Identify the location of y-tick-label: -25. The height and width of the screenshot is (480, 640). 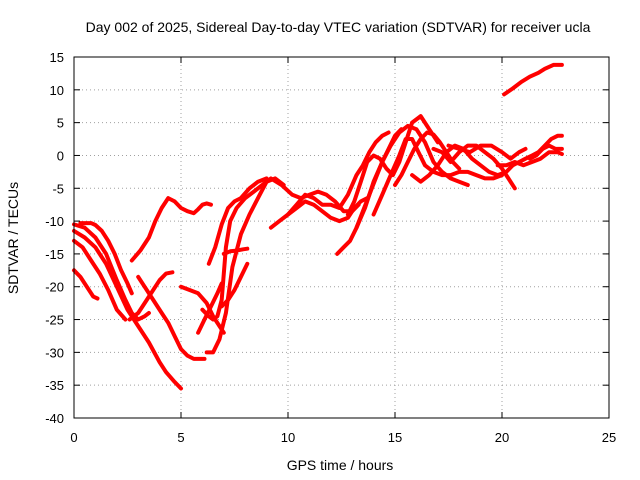
(54, 320).